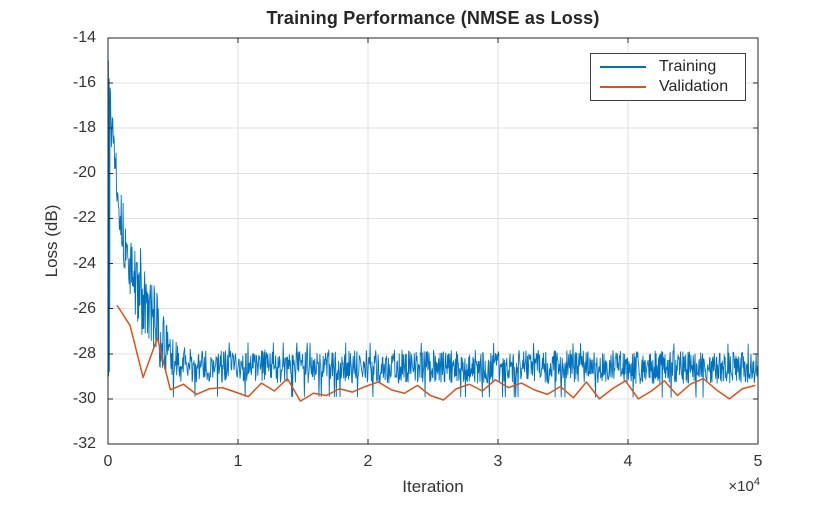 The height and width of the screenshot is (506, 840). What do you see at coordinates (84, 173) in the screenshot?
I see `y-tick-label: -20` at bounding box center [84, 173].